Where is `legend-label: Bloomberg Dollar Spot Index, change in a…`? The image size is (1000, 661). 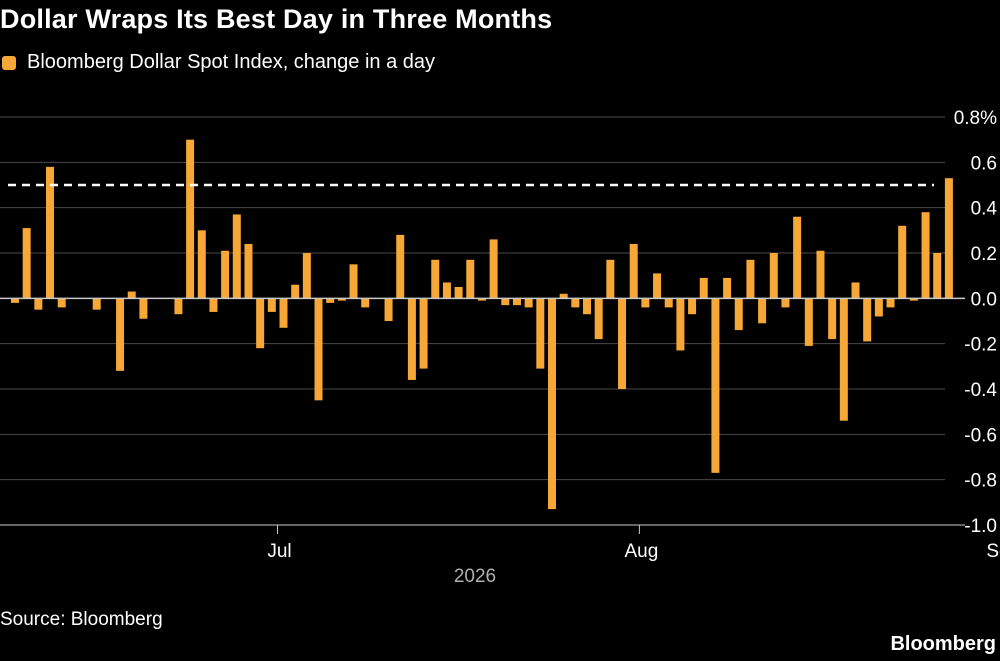 legend-label: Bloomberg Dollar Spot Index, change in a… is located at coordinates (231, 62).